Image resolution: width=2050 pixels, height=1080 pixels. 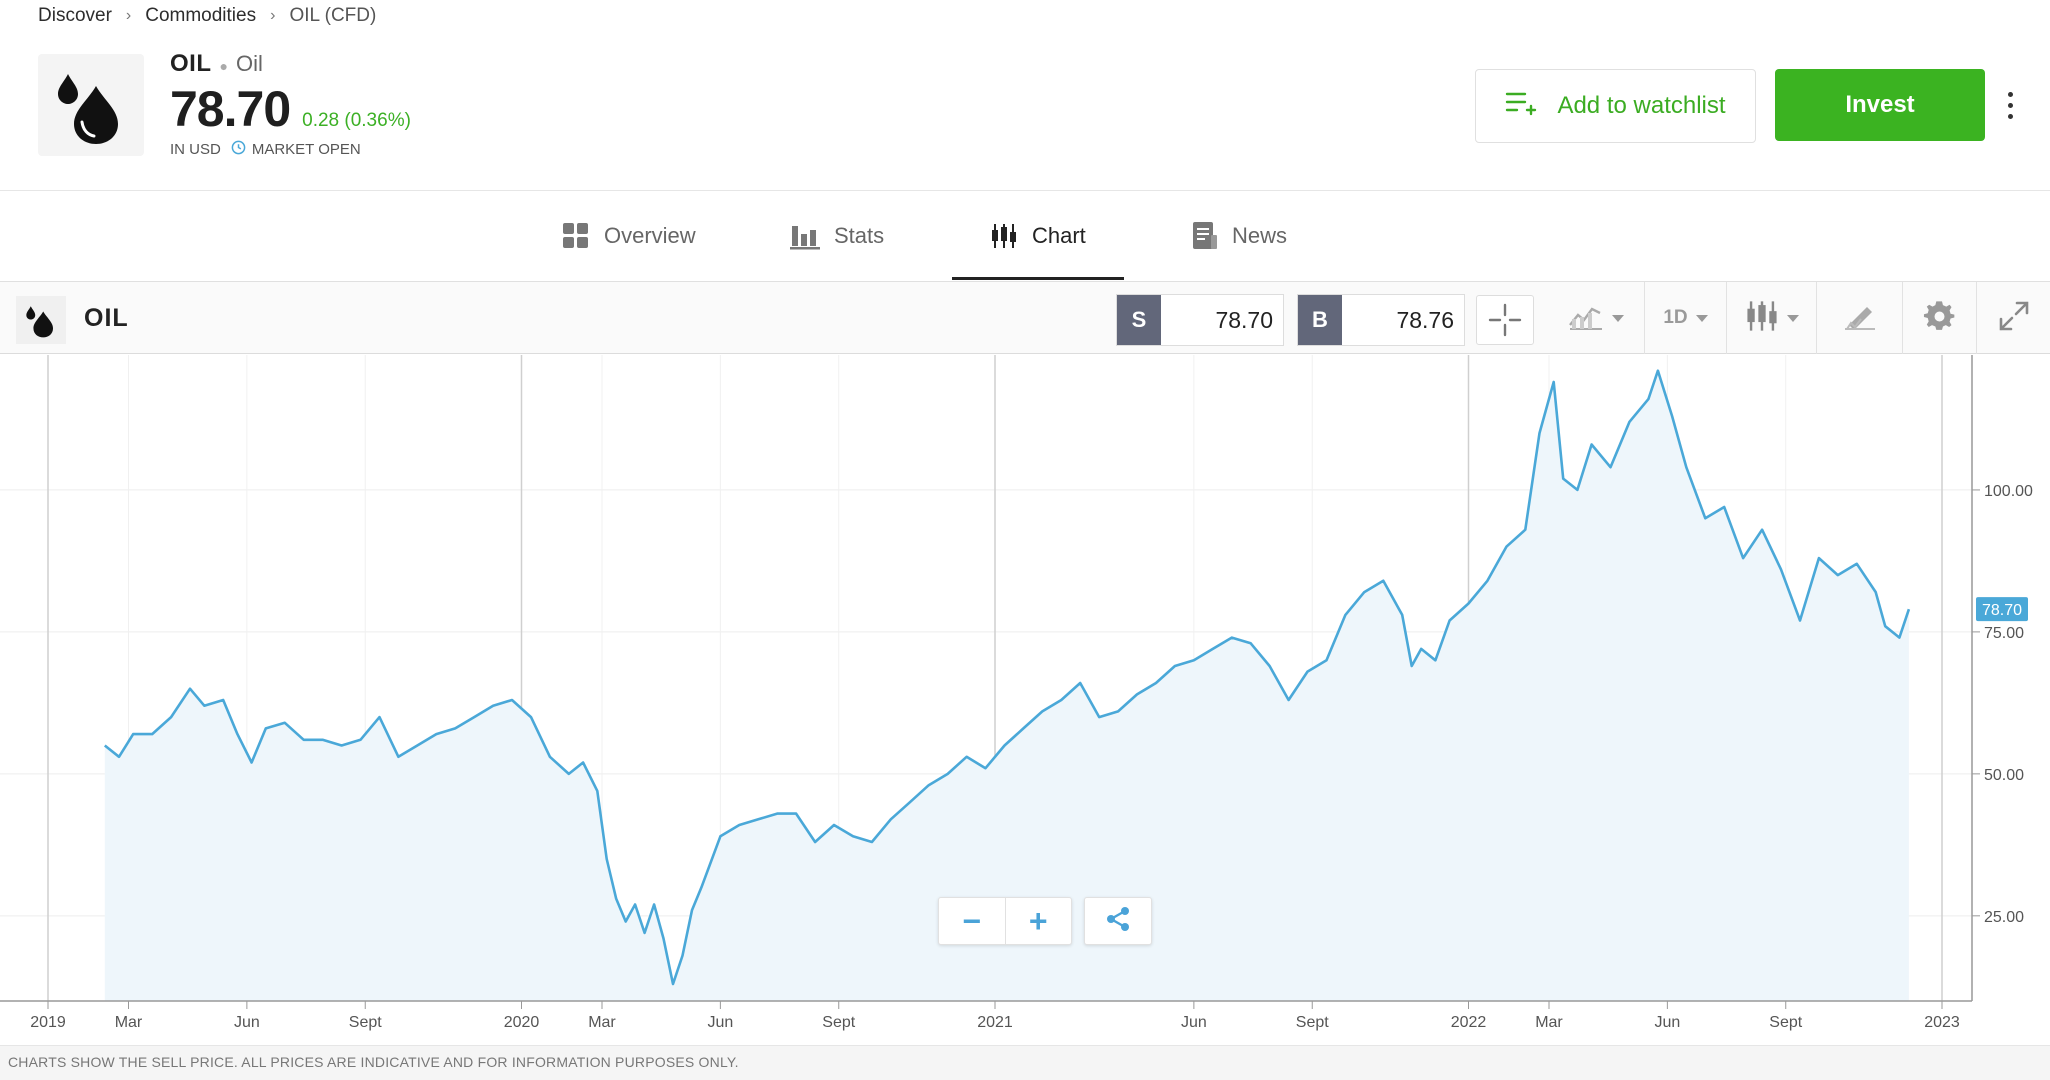 I want to click on current-price: 78.70, so click(x=230, y=109).